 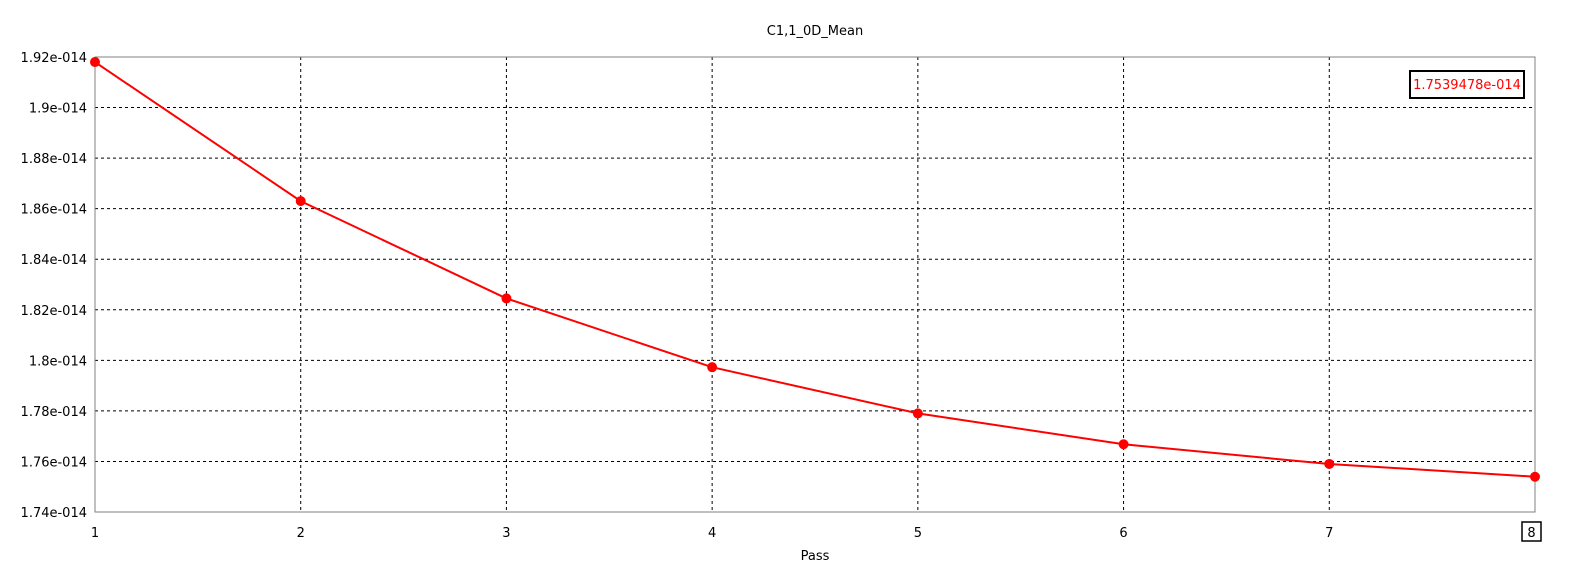 I want to click on x-cursor-label: 8, so click(x=1531, y=533).